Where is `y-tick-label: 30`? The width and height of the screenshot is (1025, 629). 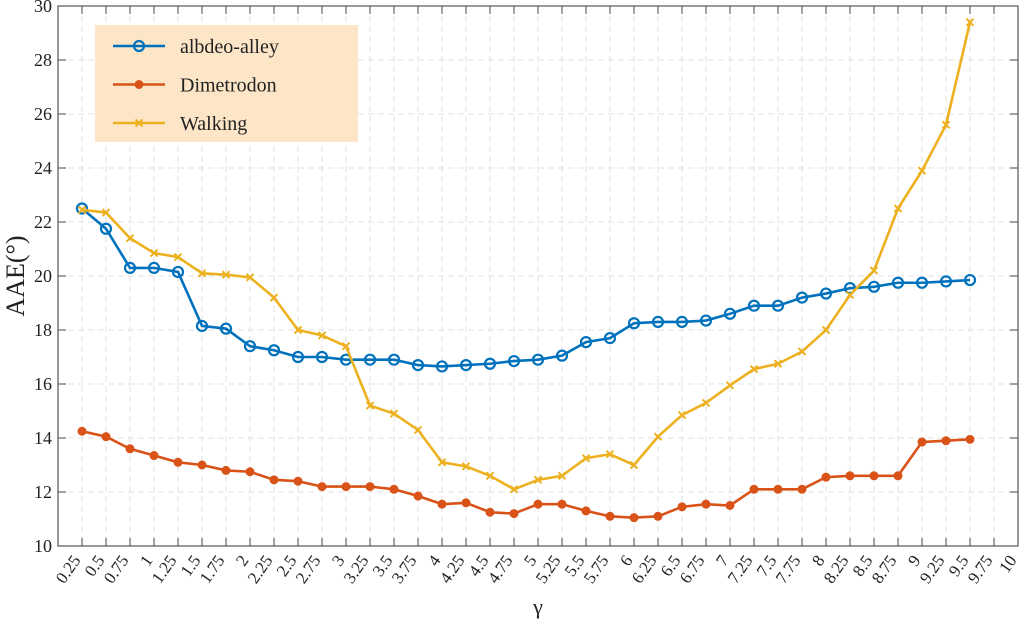 y-tick-label: 30 is located at coordinates (43, 8).